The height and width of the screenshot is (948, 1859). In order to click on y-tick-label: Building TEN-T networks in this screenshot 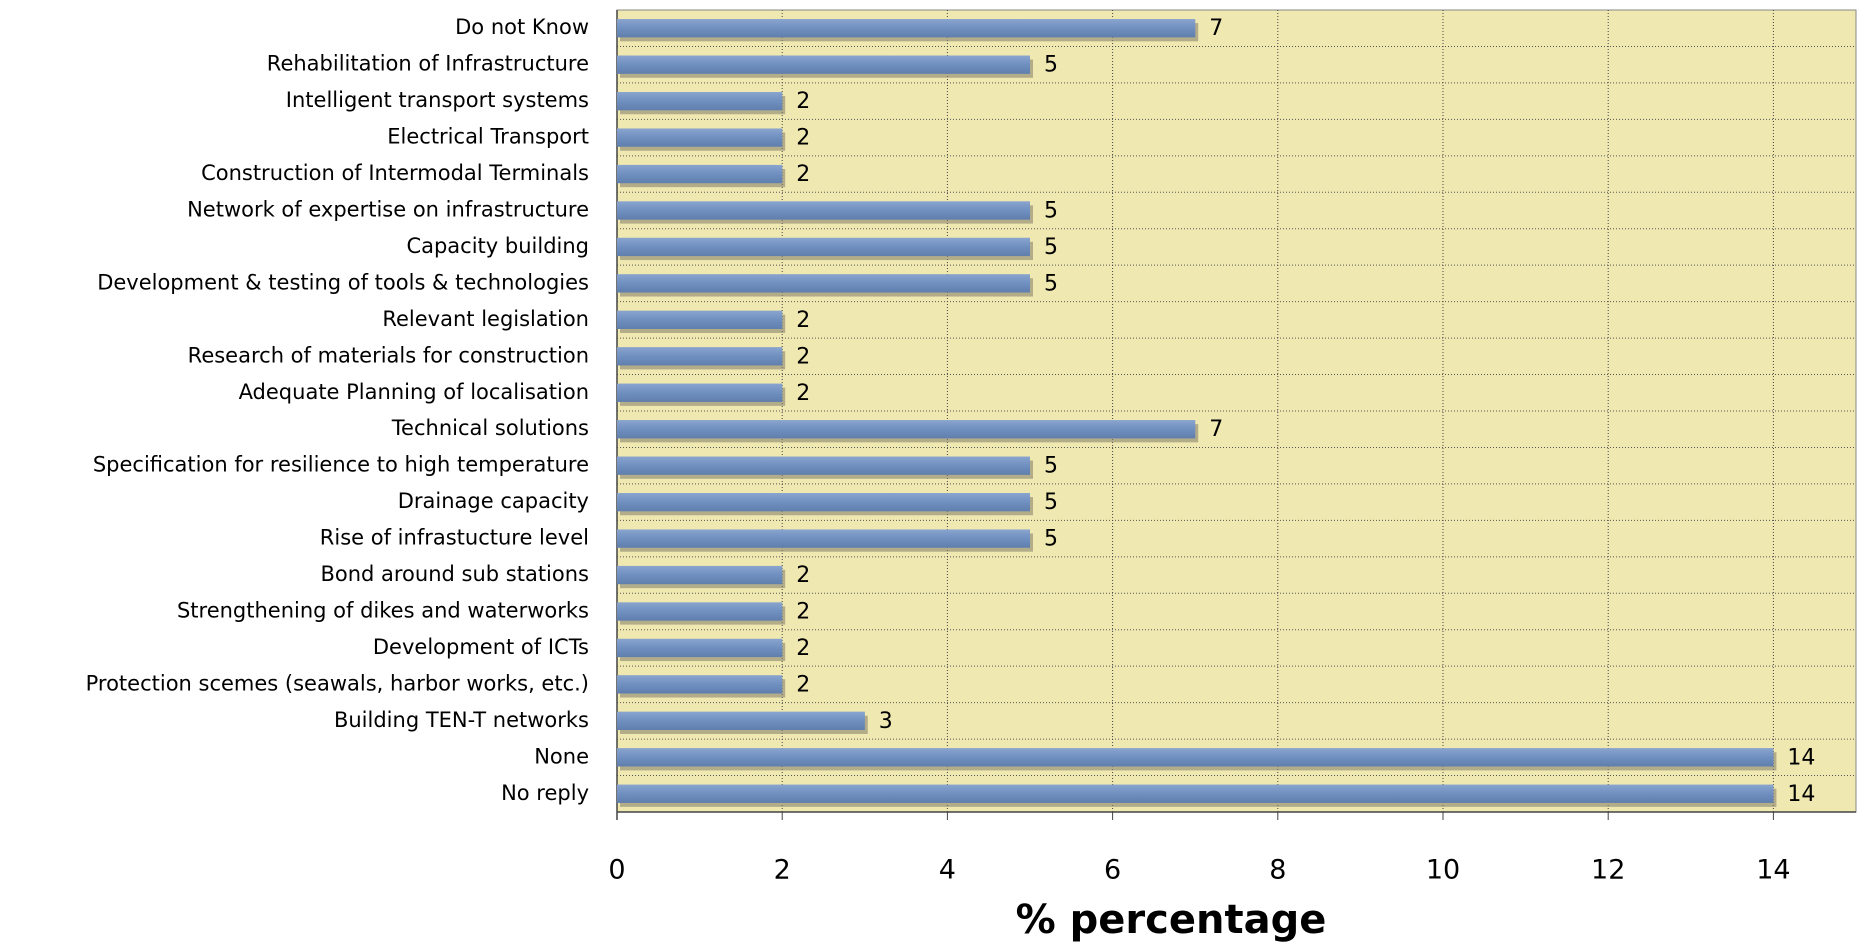, I will do `click(461, 720)`.